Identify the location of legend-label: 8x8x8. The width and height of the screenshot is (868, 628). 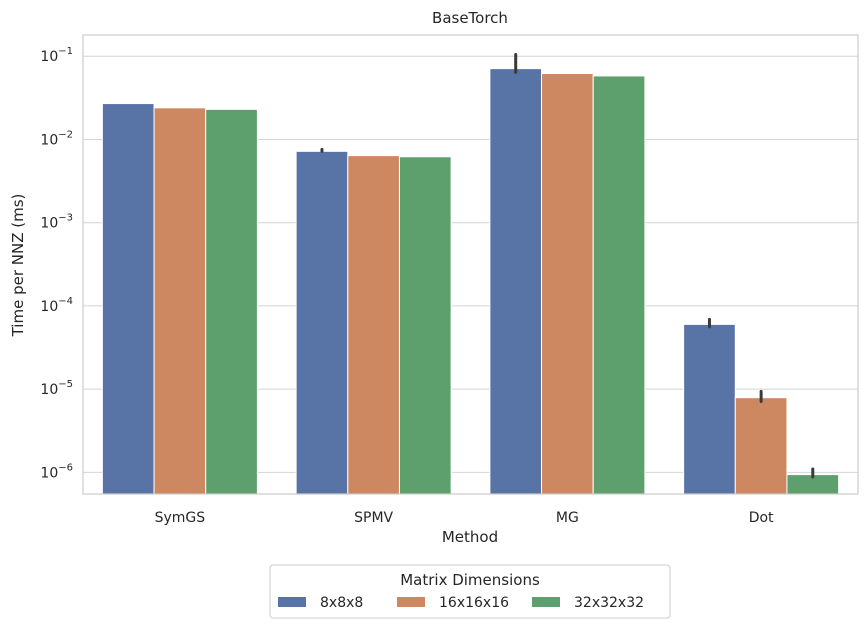
(341, 603).